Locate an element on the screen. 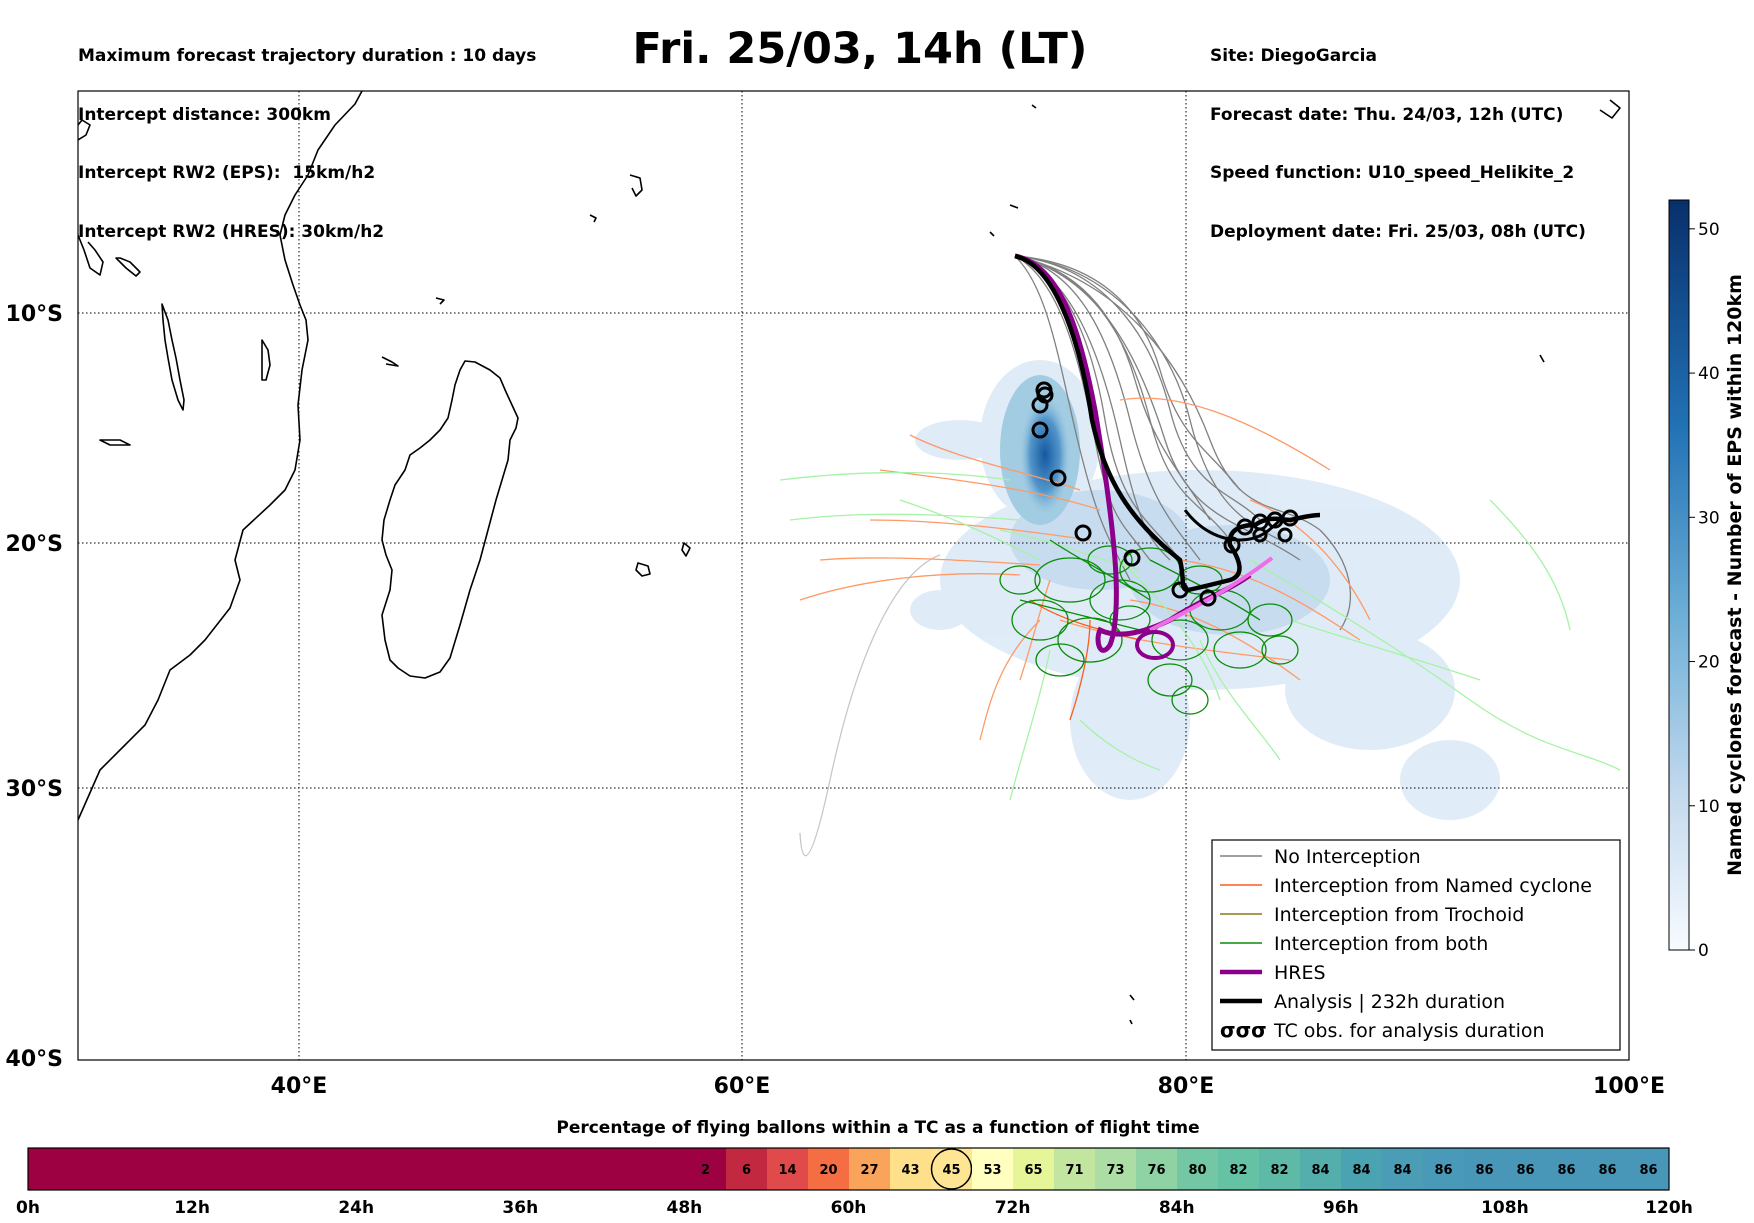 The image size is (1754, 1223). flight-bar-cell-value: 73 is located at coordinates (1115, 1170).